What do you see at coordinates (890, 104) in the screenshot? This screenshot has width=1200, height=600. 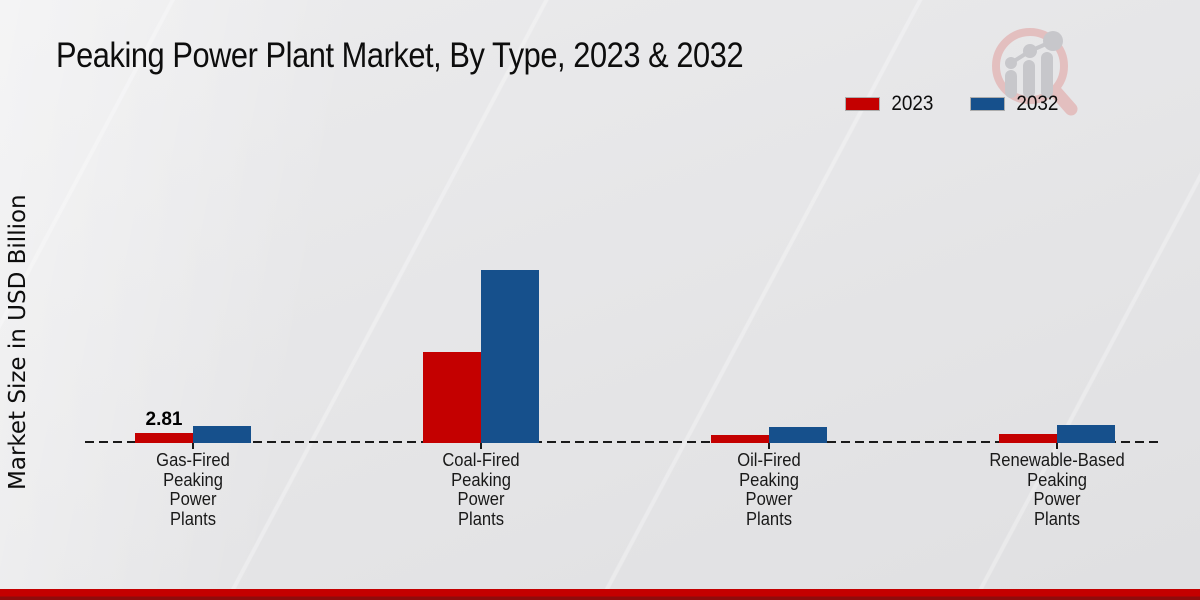 I see `legend-item-2023: 2023` at bounding box center [890, 104].